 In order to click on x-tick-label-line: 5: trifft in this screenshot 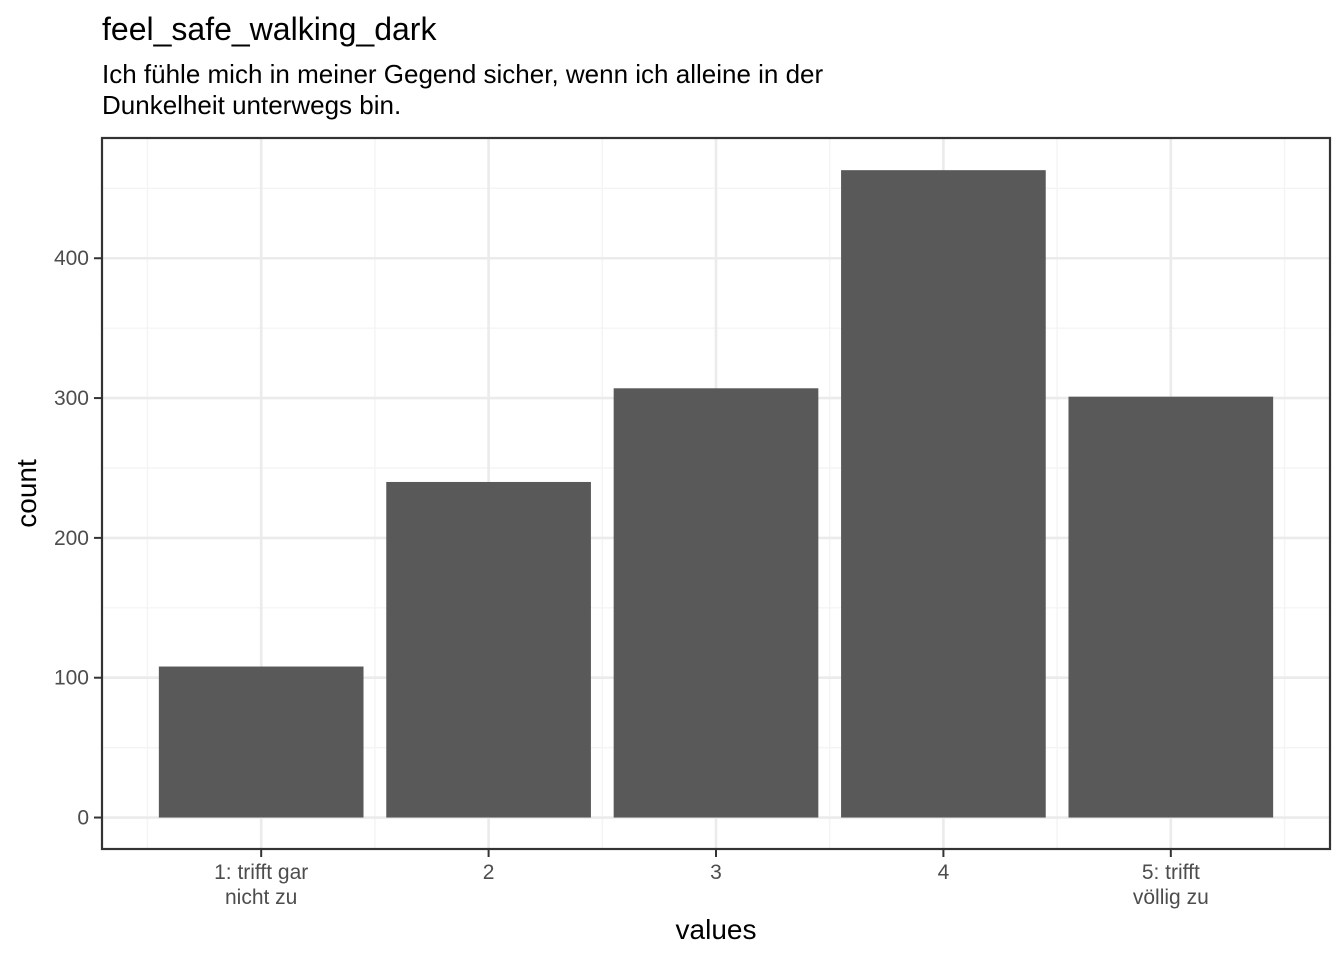, I will do `click(1171, 872)`.